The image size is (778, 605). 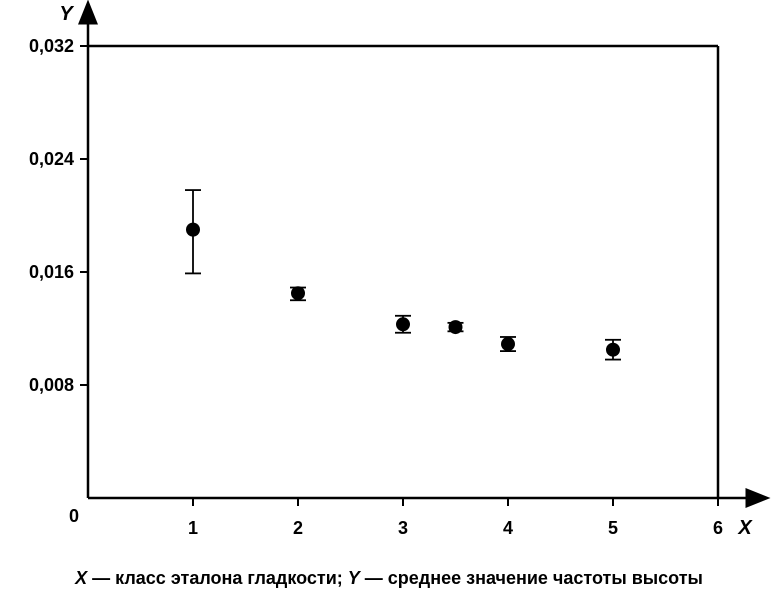 I want to click on y-tick-label: 0,016, so click(x=51, y=272).